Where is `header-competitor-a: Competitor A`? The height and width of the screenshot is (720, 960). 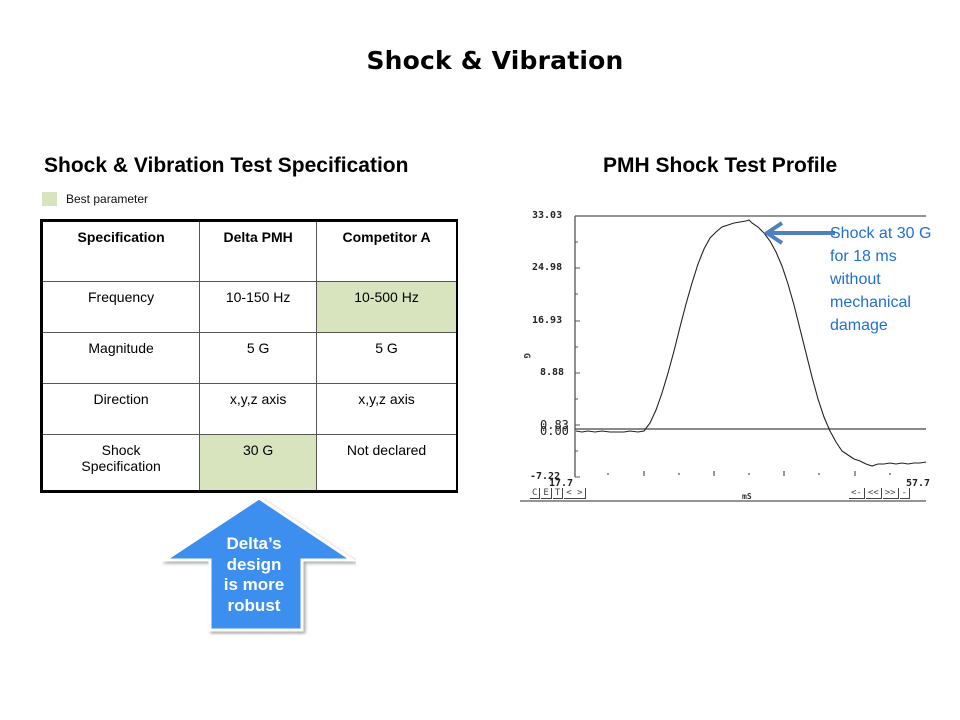
header-competitor-a: Competitor A is located at coordinates (387, 251).